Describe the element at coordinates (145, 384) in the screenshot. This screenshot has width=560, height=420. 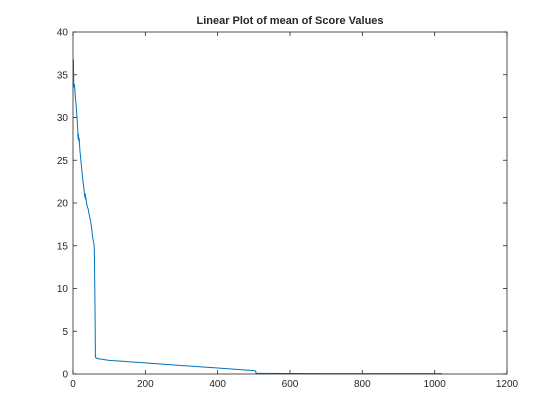
I see `x-tick-label: 200` at that location.